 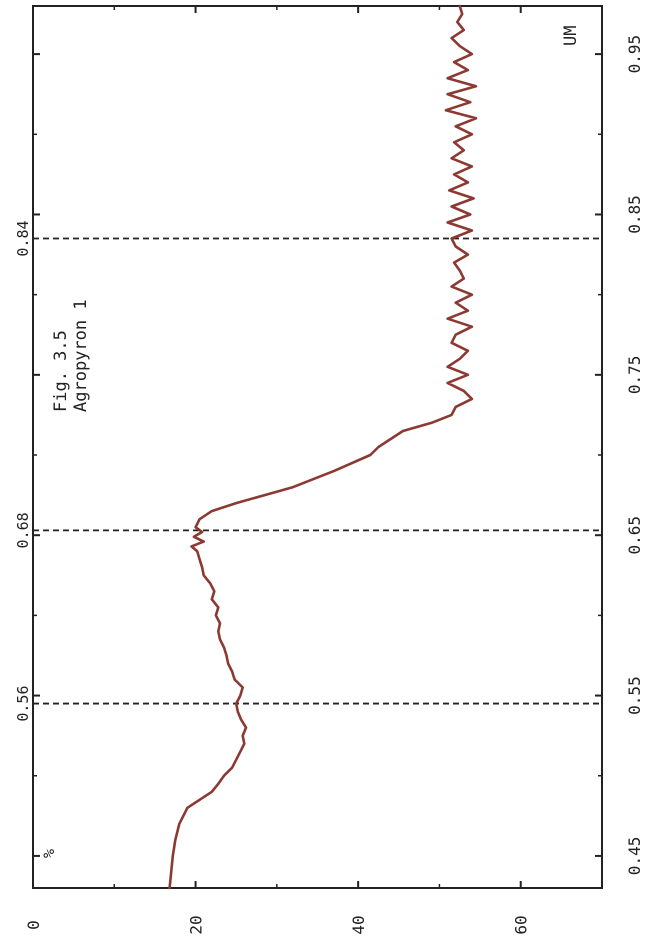 What do you see at coordinates (23, 704) in the screenshot?
I see `reference-line-label: 0.56` at bounding box center [23, 704].